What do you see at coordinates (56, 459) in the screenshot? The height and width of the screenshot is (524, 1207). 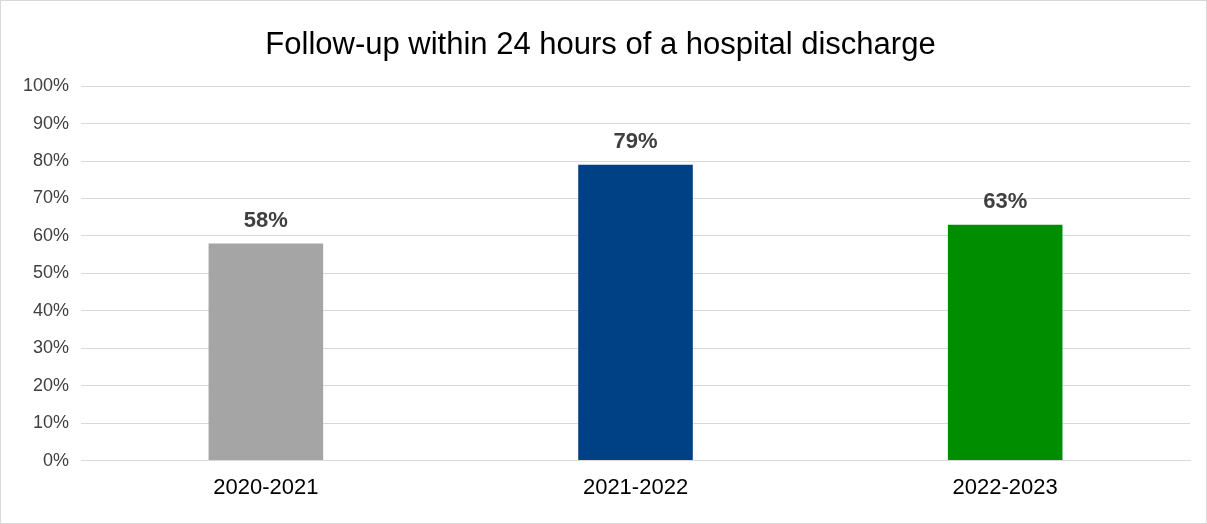 I see `y-tick-label: 0%` at bounding box center [56, 459].